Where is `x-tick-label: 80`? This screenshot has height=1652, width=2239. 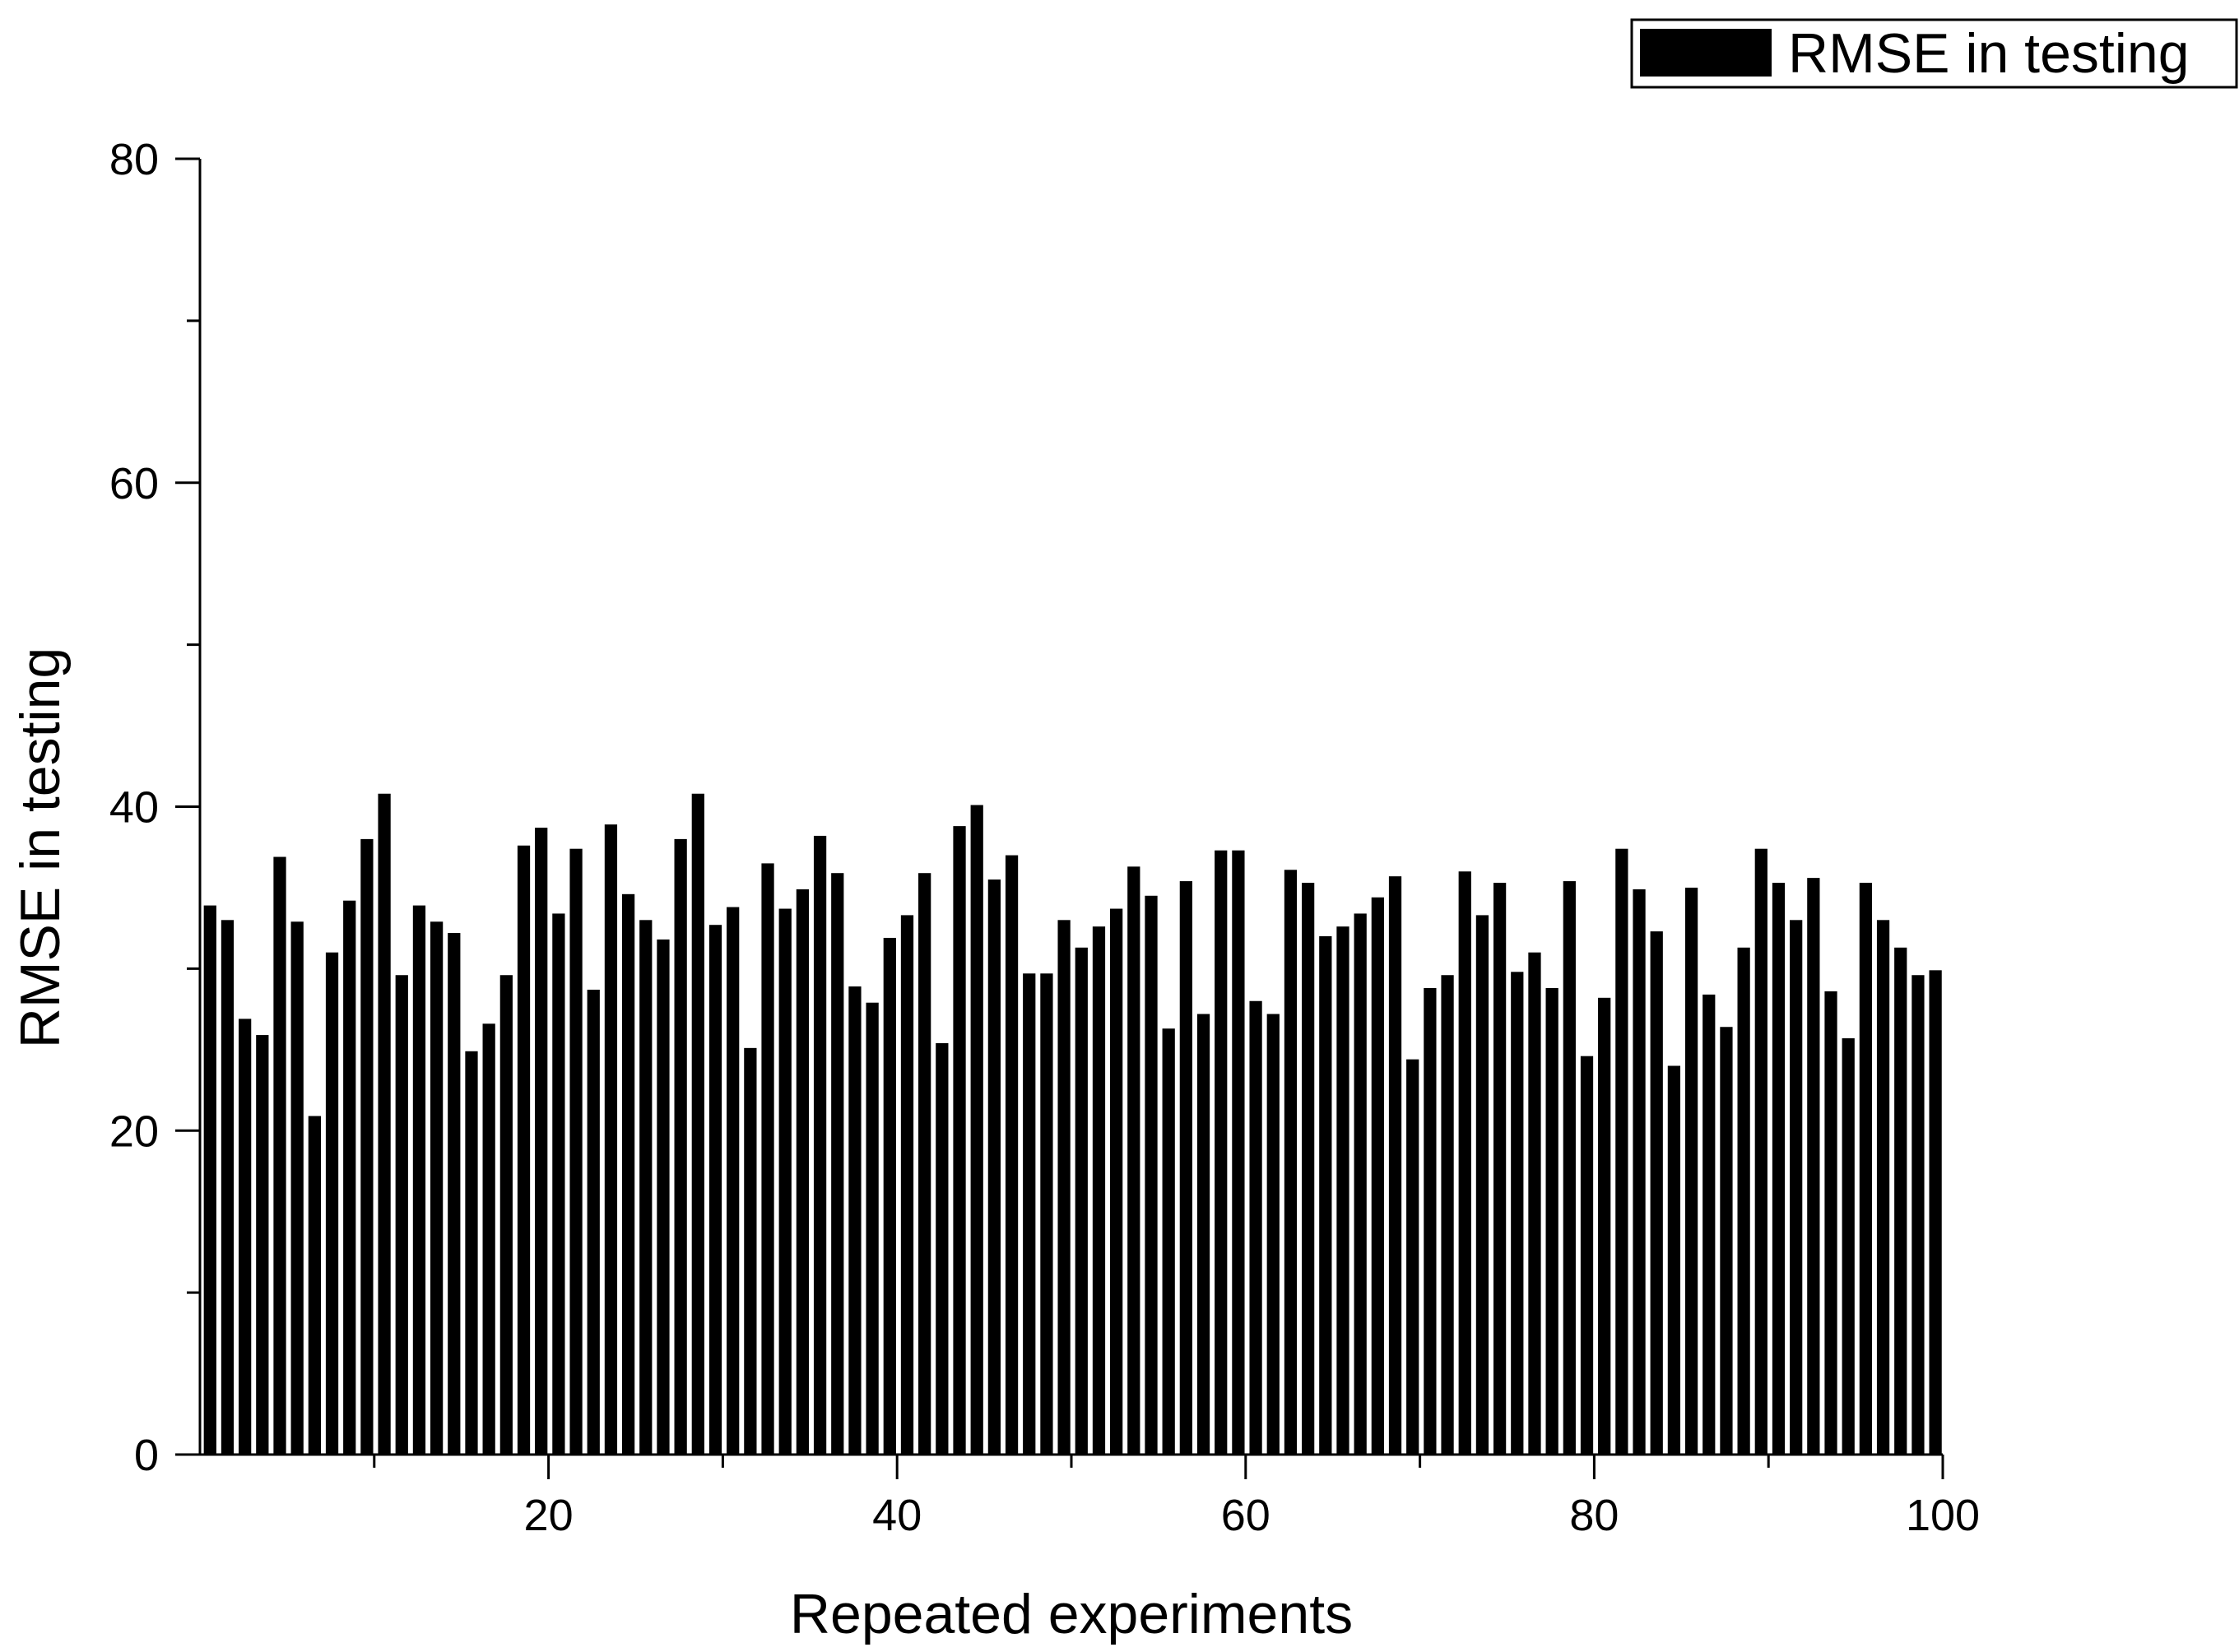
x-tick-label: 80 is located at coordinates (1594, 1516).